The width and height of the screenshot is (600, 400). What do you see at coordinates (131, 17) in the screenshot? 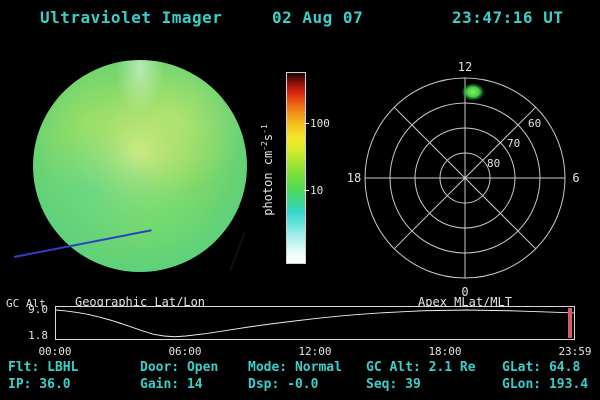
I see `app-title: Ultraviolet Imager` at bounding box center [131, 17].